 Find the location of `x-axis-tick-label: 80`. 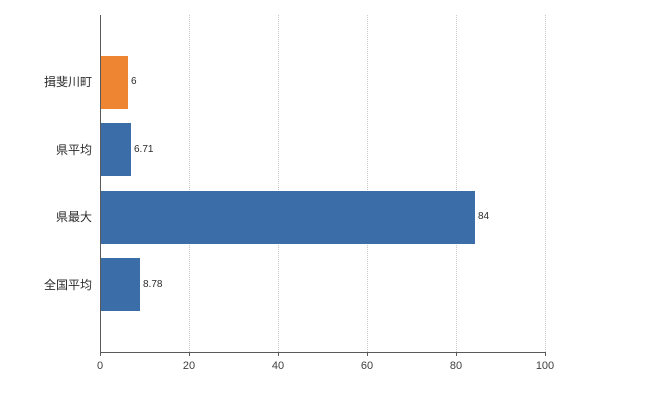

x-axis-tick-label: 80 is located at coordinates (456, 366).